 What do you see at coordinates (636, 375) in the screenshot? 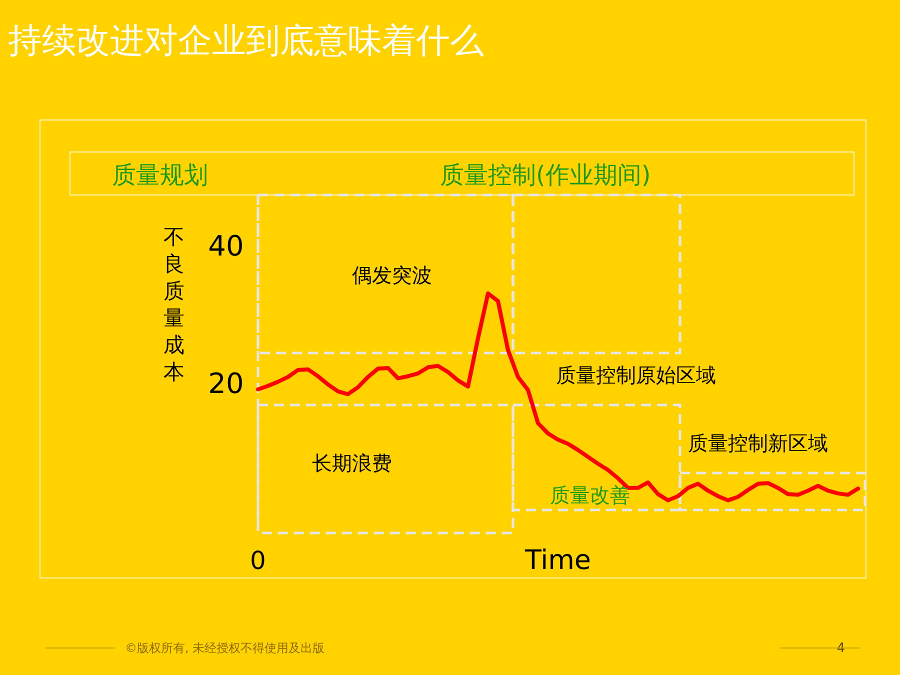
I see `annotation: 质量控制原始区域` at bounding box center [636, 375].